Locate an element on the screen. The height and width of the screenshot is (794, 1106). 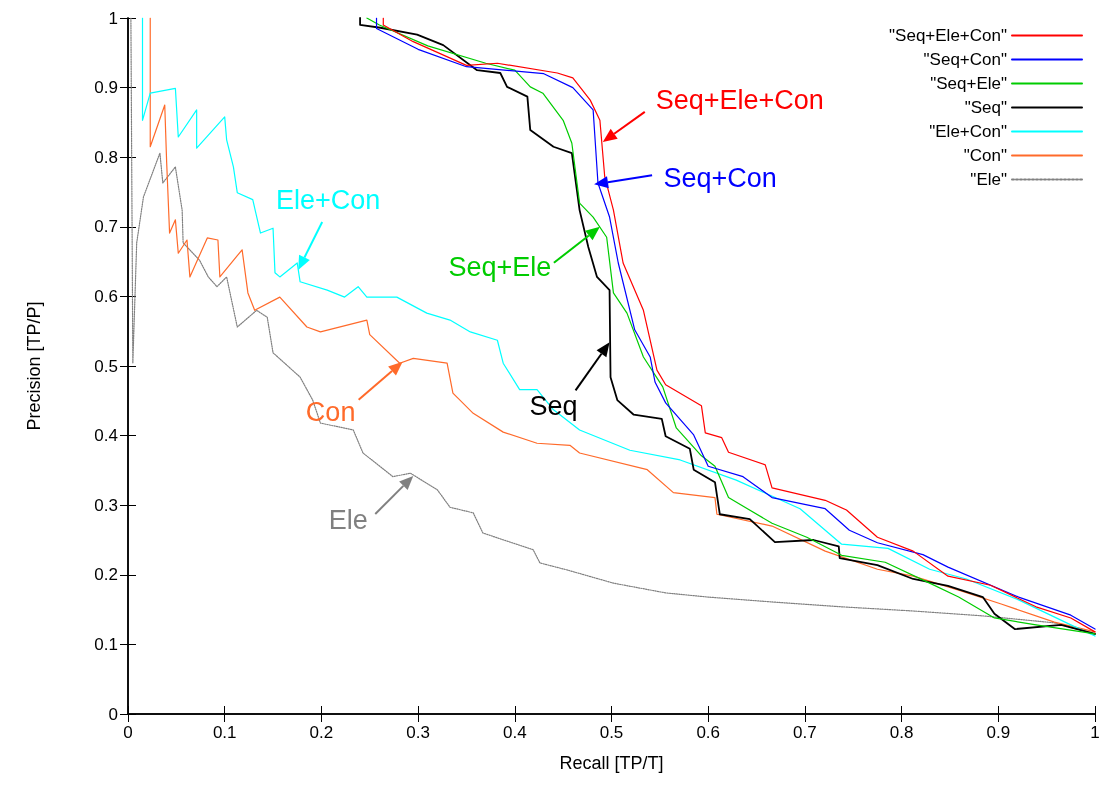
legend-label: "Seq+Ele+Con" is located at coordinates (948, 35).